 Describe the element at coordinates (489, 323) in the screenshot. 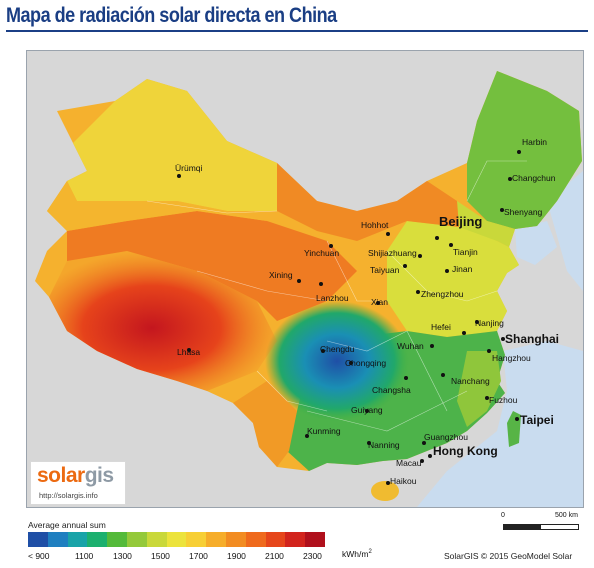

I see `city-label: Nanjing` at that location.